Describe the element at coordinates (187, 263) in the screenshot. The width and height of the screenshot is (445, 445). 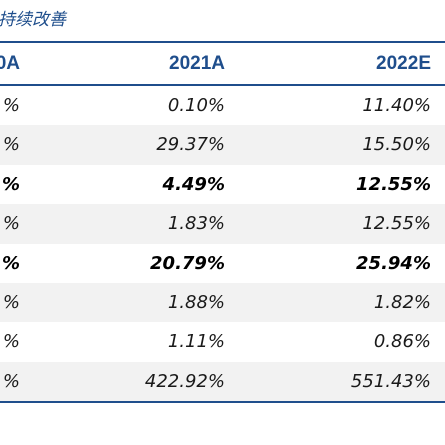
I see `table-cell-c1: 20.79%` at that location.